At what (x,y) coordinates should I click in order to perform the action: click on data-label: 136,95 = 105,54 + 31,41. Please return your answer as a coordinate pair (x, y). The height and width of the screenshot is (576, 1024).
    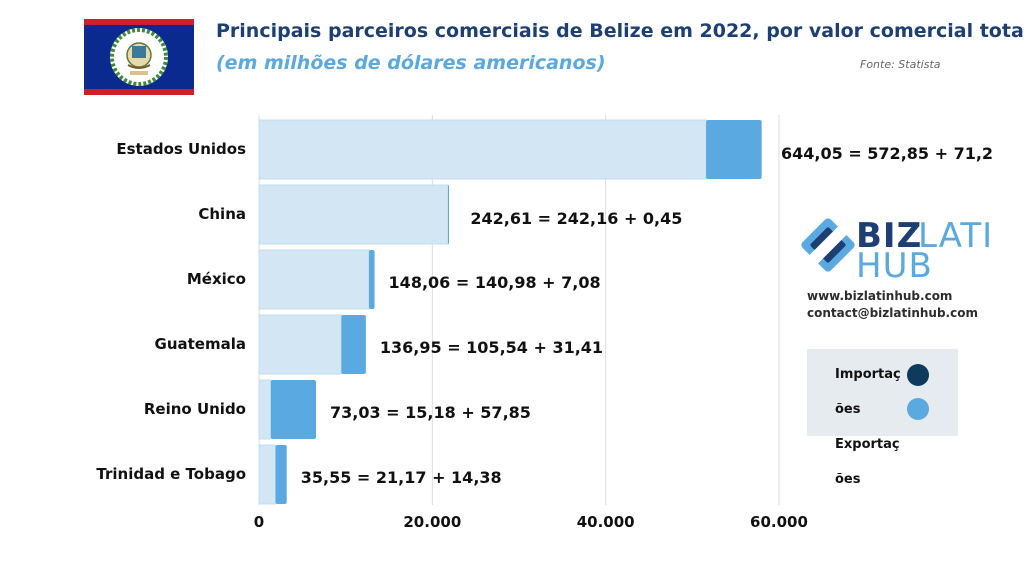
    Looking at the image, I should click on (491, 347).